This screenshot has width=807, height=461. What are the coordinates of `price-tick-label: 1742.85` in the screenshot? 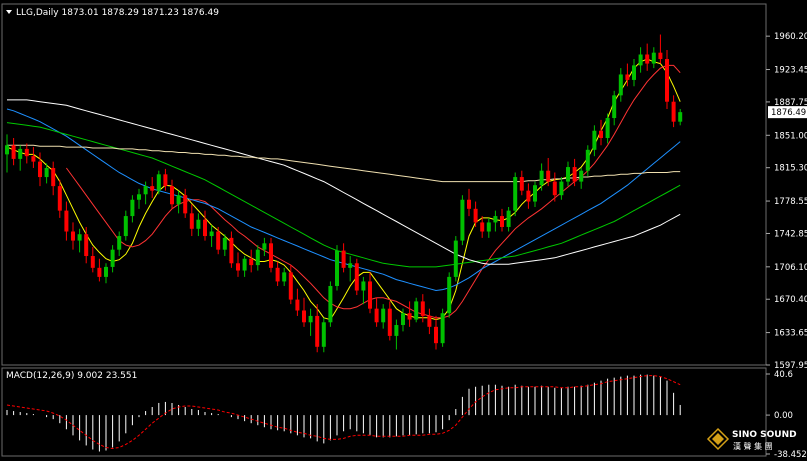 It's located at (790, 234).